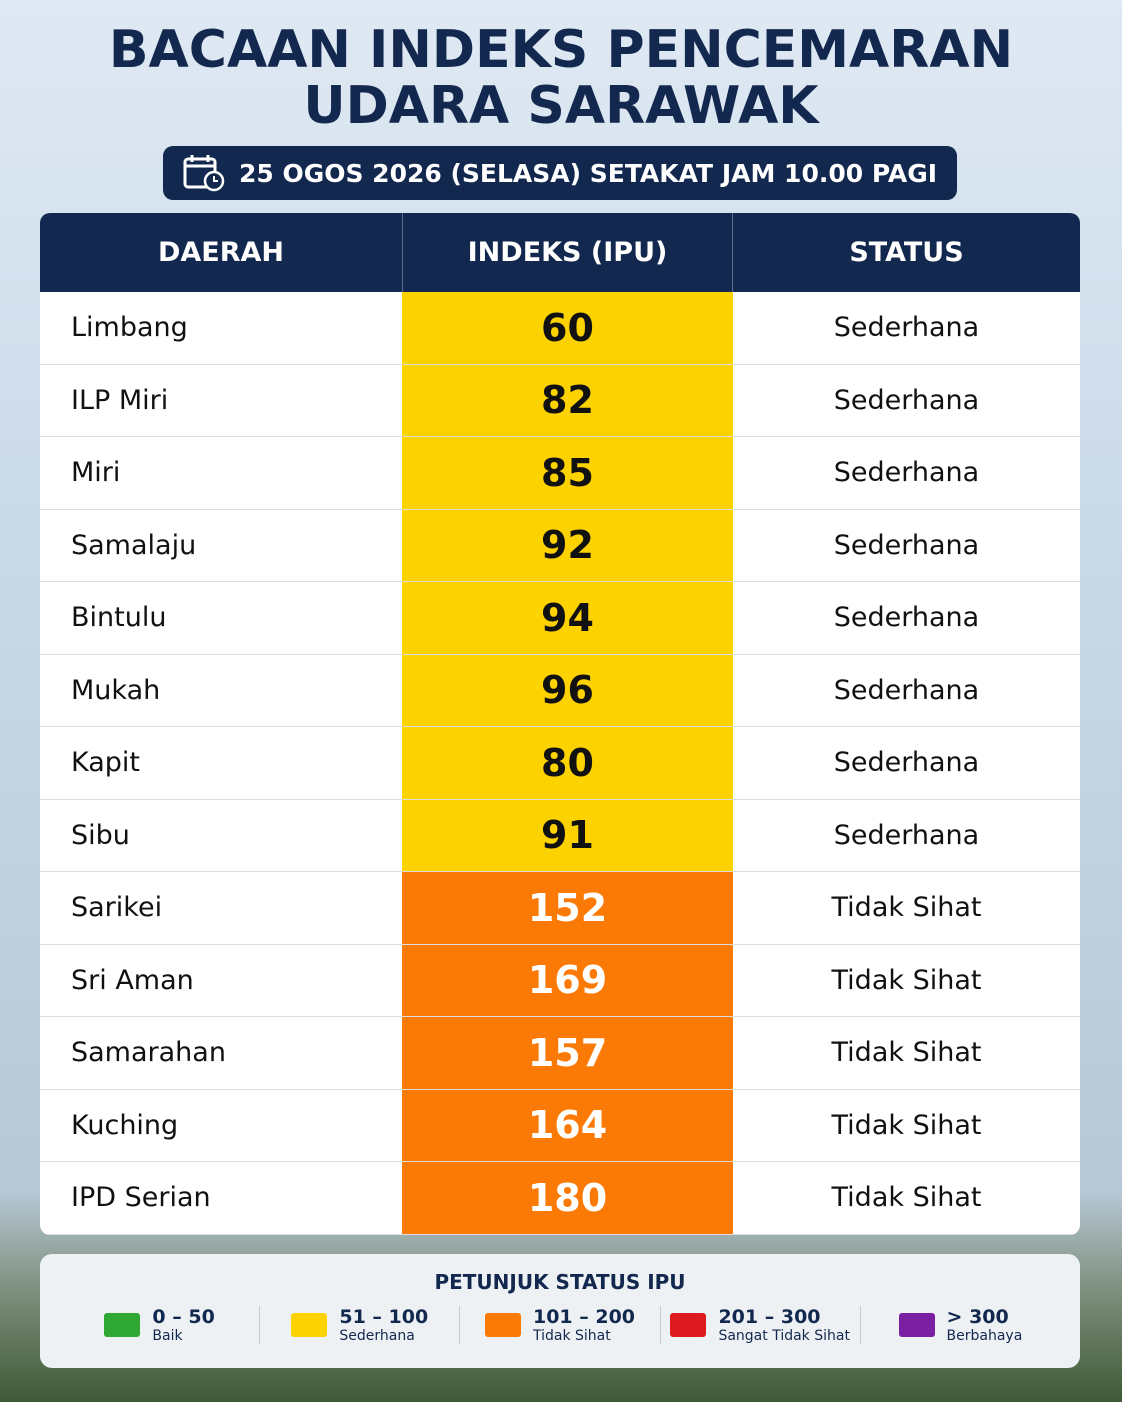  What do you see at coordinates (984, 1336) in the screenshot?
I see `legend-label: Berbahaya` at bounding box center [984, 1336].